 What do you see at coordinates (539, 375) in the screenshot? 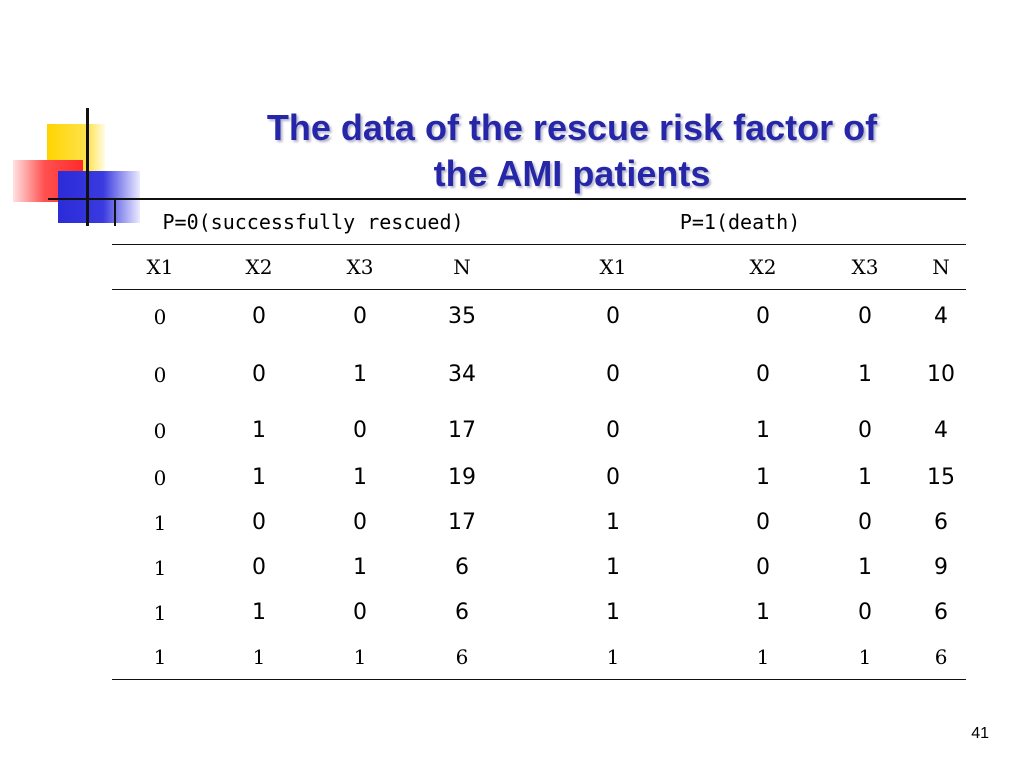
I see `table-row: 0 0 1 34 0 0 1 10` at bounding box center [539, 375].